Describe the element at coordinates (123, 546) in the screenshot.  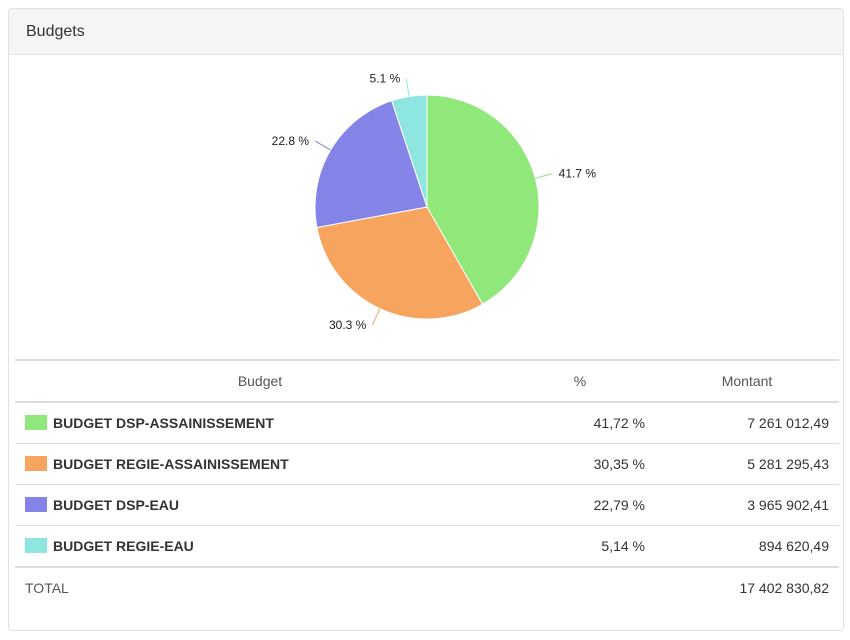
I see `budget-name: BUDGET REGIE-EAU` at that location.